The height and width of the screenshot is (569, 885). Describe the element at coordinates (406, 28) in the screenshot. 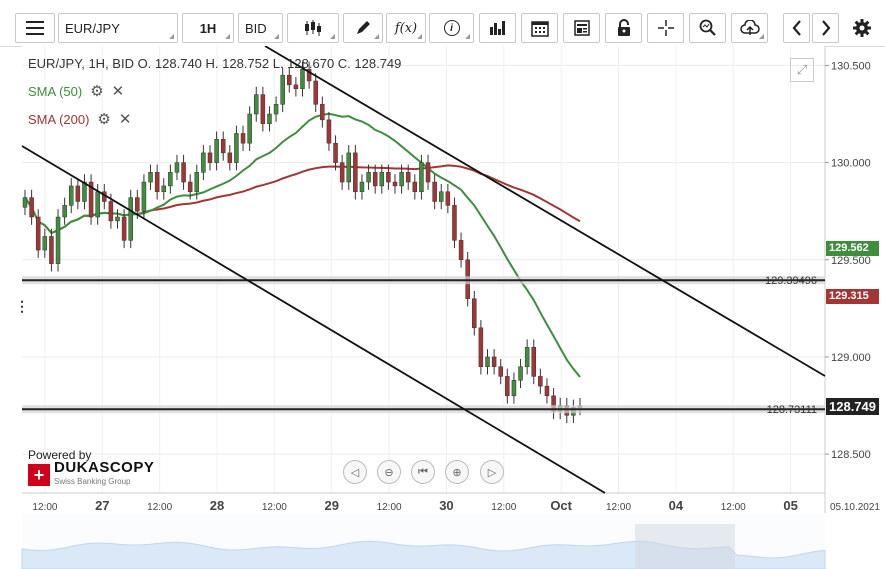

I see `indicators-button: f(x)` at that location.